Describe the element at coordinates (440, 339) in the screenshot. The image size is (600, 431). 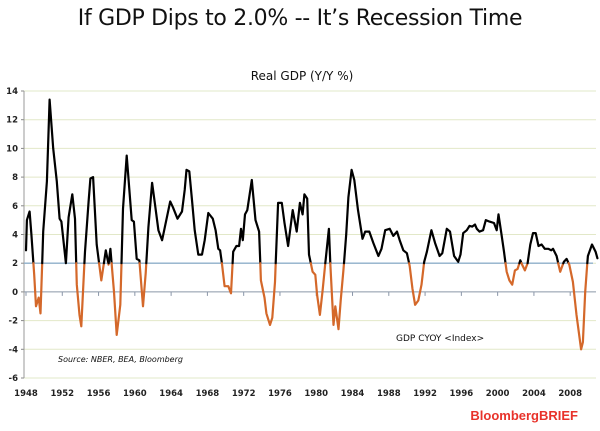
I see `series-legend-label: GDP CYOY <Index>` at that location.